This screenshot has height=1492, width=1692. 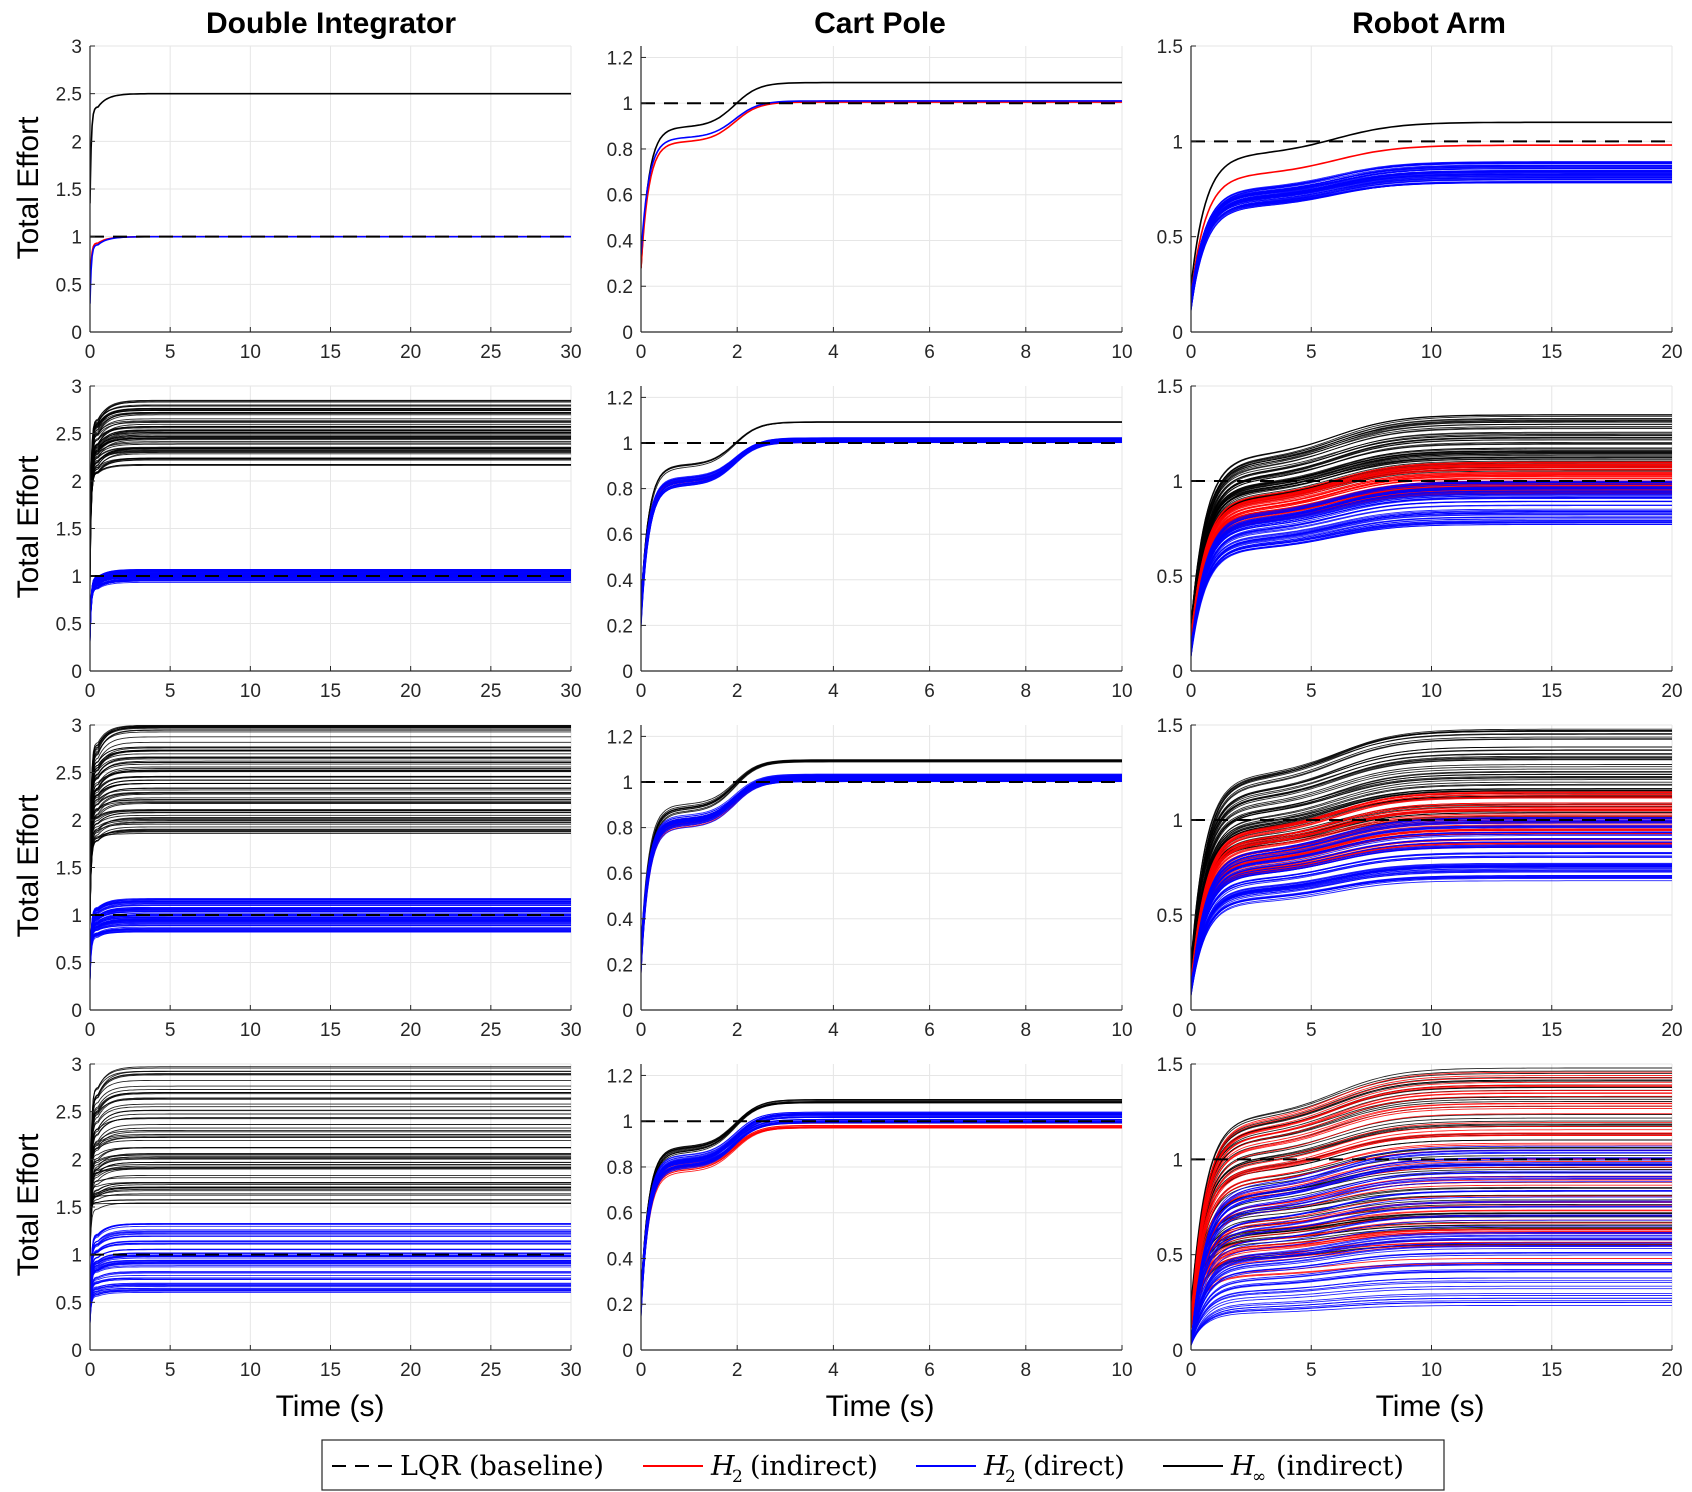 What do you see at coordinates (410, 1370) in the screenshot?
I see `x-tick-label: 20` at bounding box center [410, 1370].